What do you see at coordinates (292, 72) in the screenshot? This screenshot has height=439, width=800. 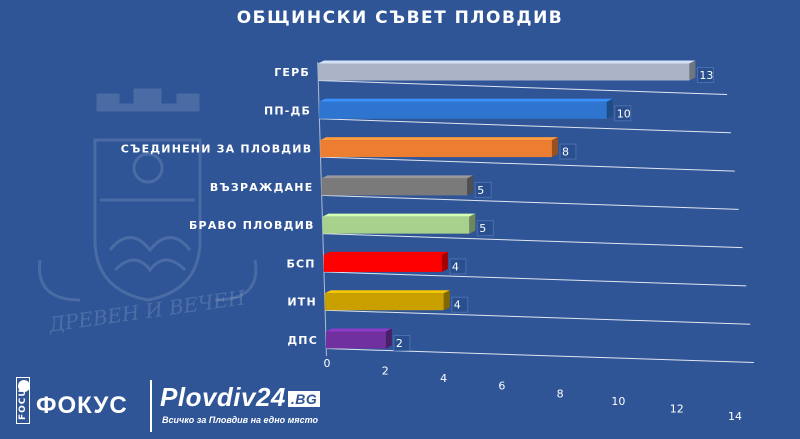 I see `category-label: ГЕРБ` at bounding box center [292, 72].